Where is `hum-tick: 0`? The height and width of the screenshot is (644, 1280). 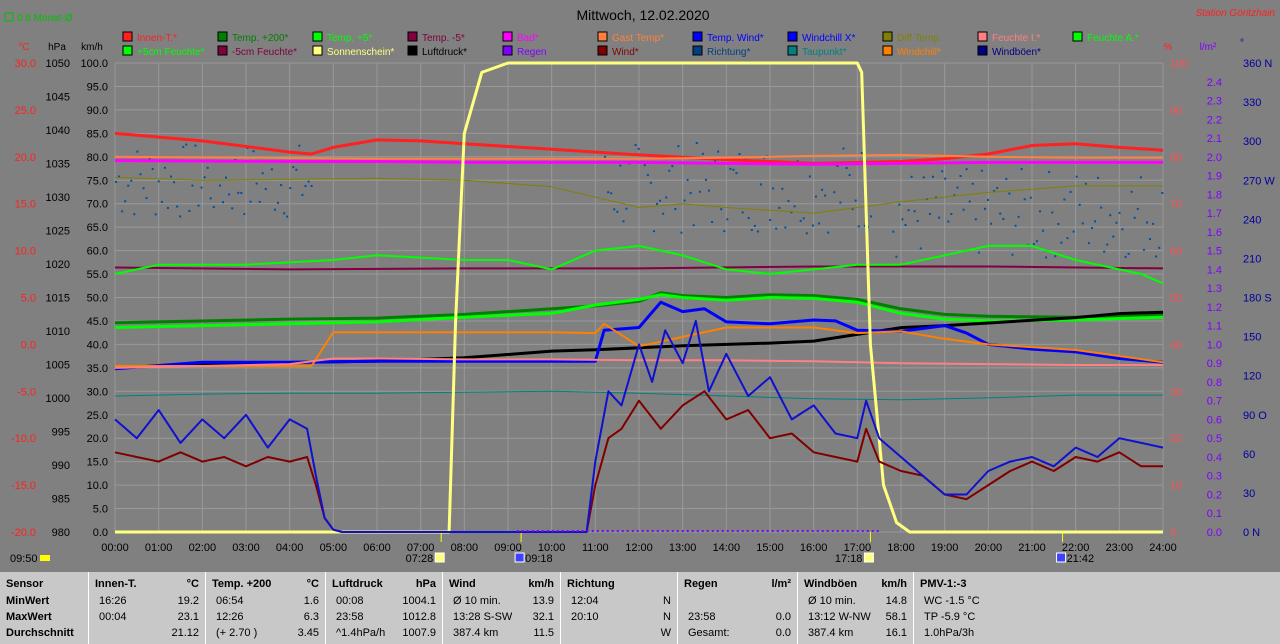
hum-tick: 0 is located at coordinates (1173, 533).